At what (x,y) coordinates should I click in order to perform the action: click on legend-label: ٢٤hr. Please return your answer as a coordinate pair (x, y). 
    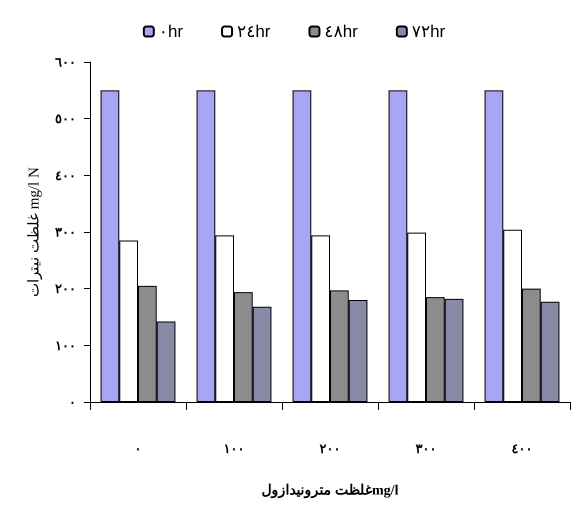
    Looking at the image, I should click on (254, 31).